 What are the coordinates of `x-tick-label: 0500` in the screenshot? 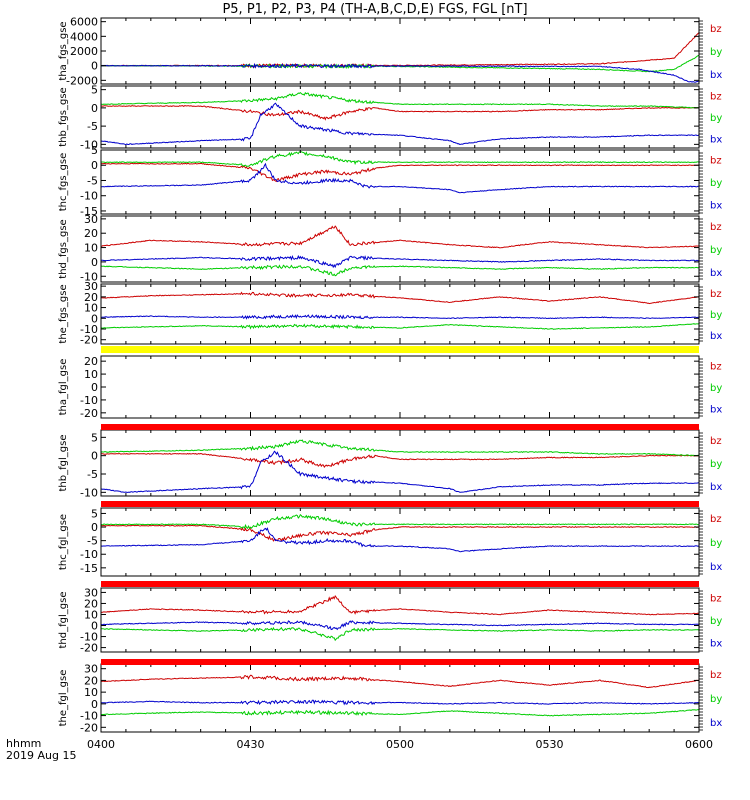 It's located at (400, 744).